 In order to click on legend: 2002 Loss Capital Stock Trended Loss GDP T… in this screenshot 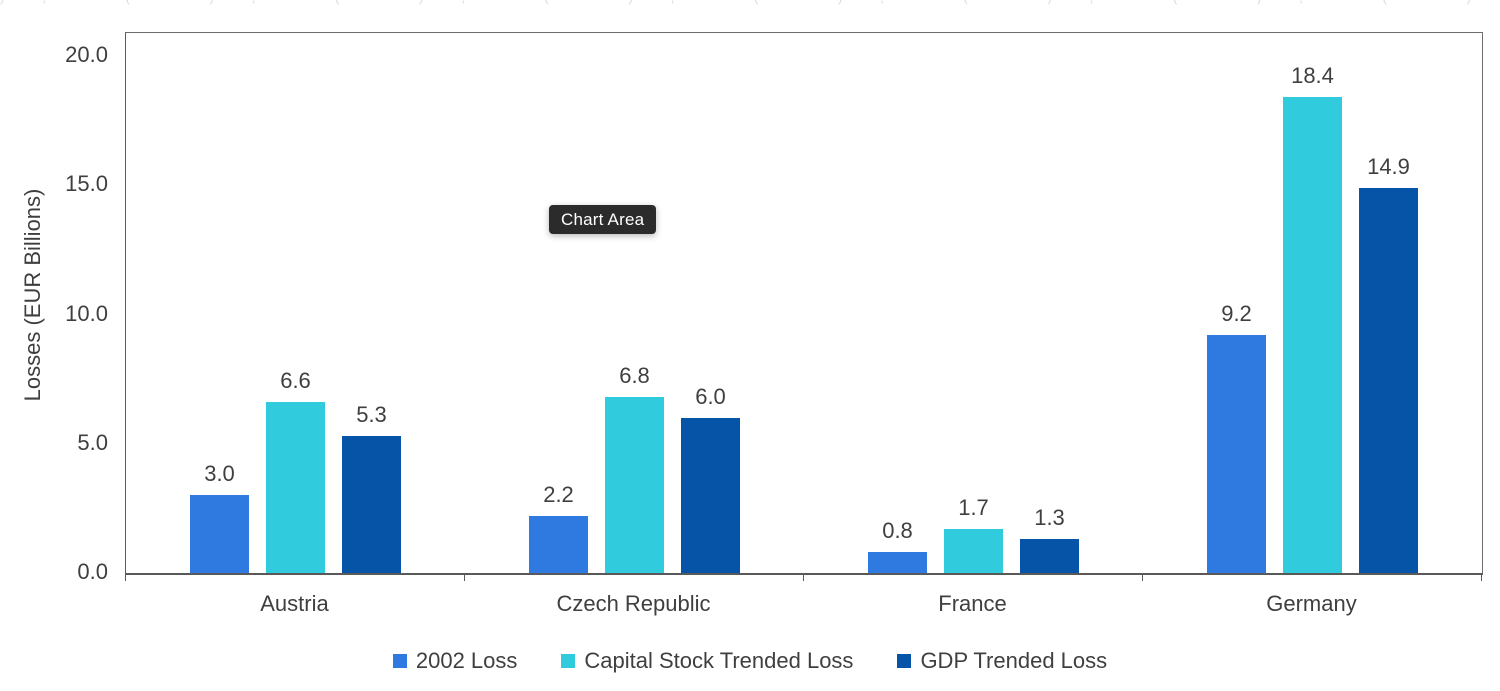, I will do `click(750, 661)`.